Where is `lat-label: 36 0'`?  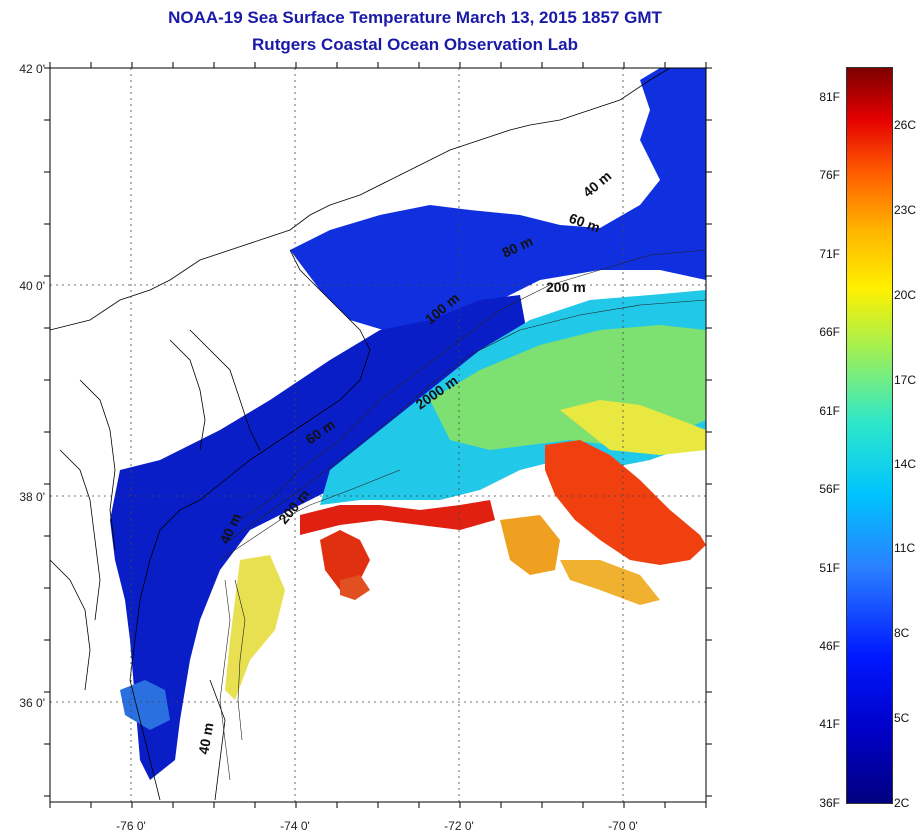
lat-label: 36 0' is located at coordinates (32, 703).